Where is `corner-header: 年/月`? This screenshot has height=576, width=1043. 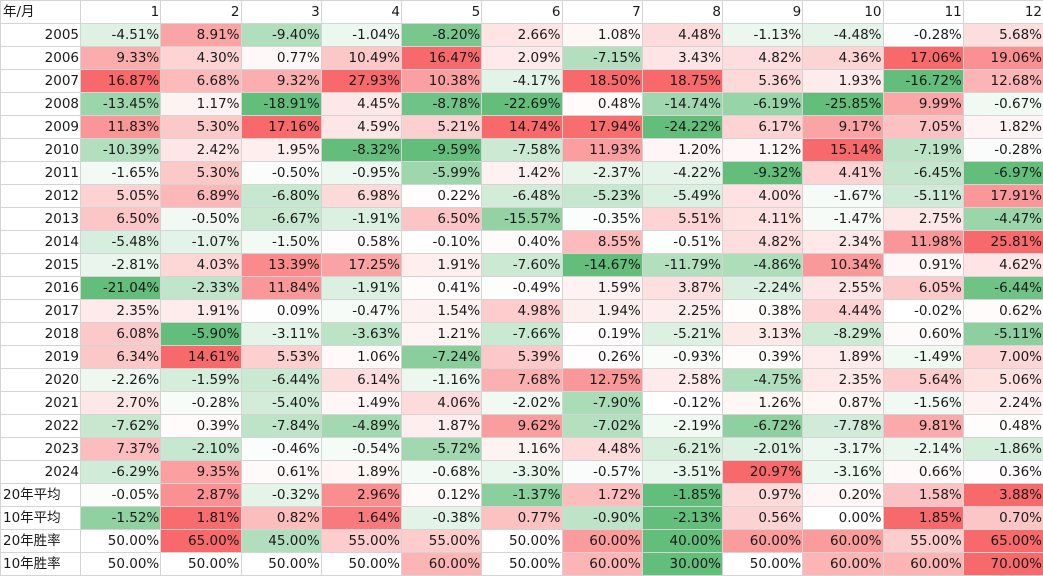 corner-header: 年/月 is located at coordinates (40, 12).